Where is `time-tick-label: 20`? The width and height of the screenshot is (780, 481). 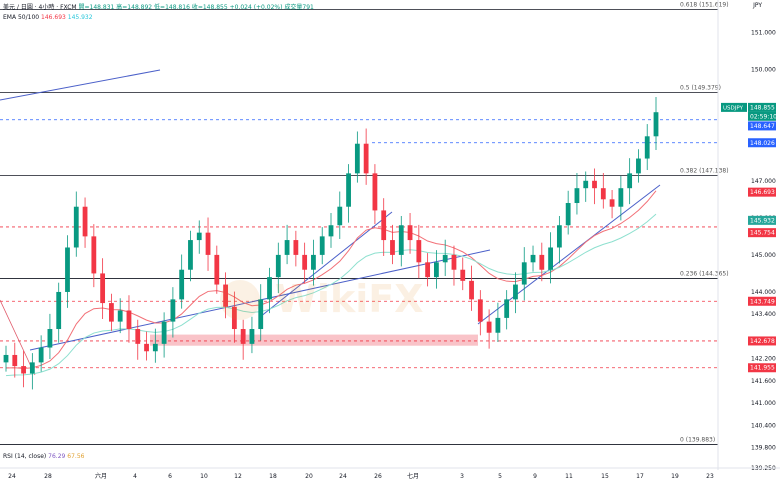
time-tick-label: 20 is located at coordinates (309, 476).